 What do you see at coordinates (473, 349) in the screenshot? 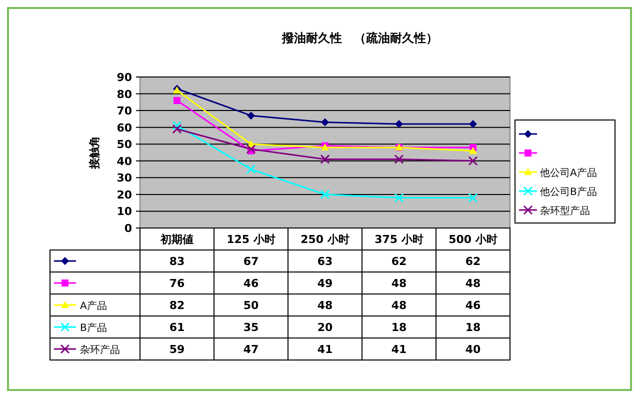
I see `data-label: 40` at bounding box center [473, 349].